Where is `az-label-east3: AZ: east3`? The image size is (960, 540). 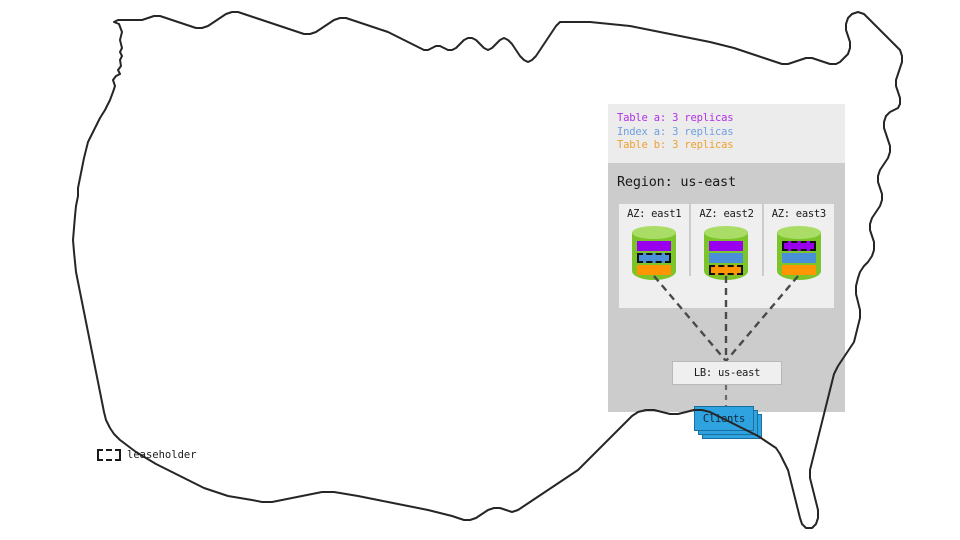 az-label-east3: AZ: east3 is located at coordinates (799, 214).